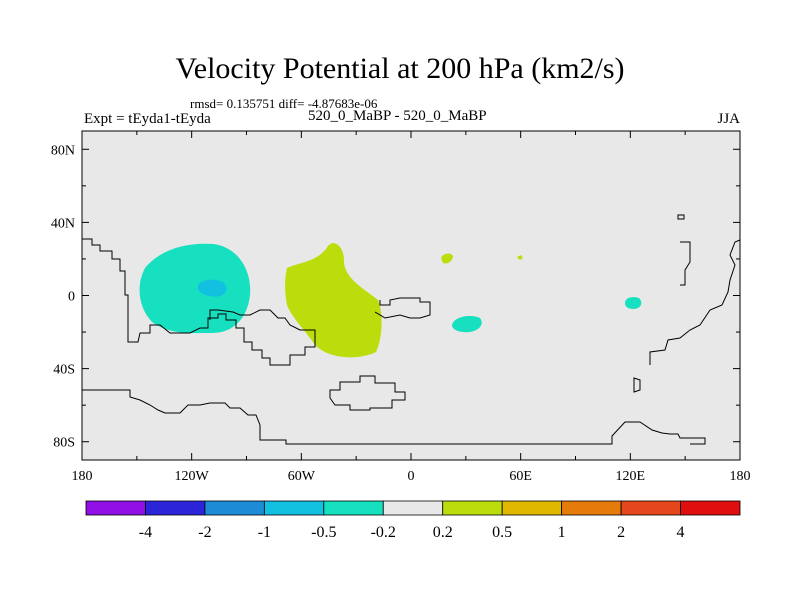 This screenshot has height=600, width=800. What do you see at coordinates (204, 532) in the screenshot?
I see `colorbar-label: -2` at bounding box center [204, 532].